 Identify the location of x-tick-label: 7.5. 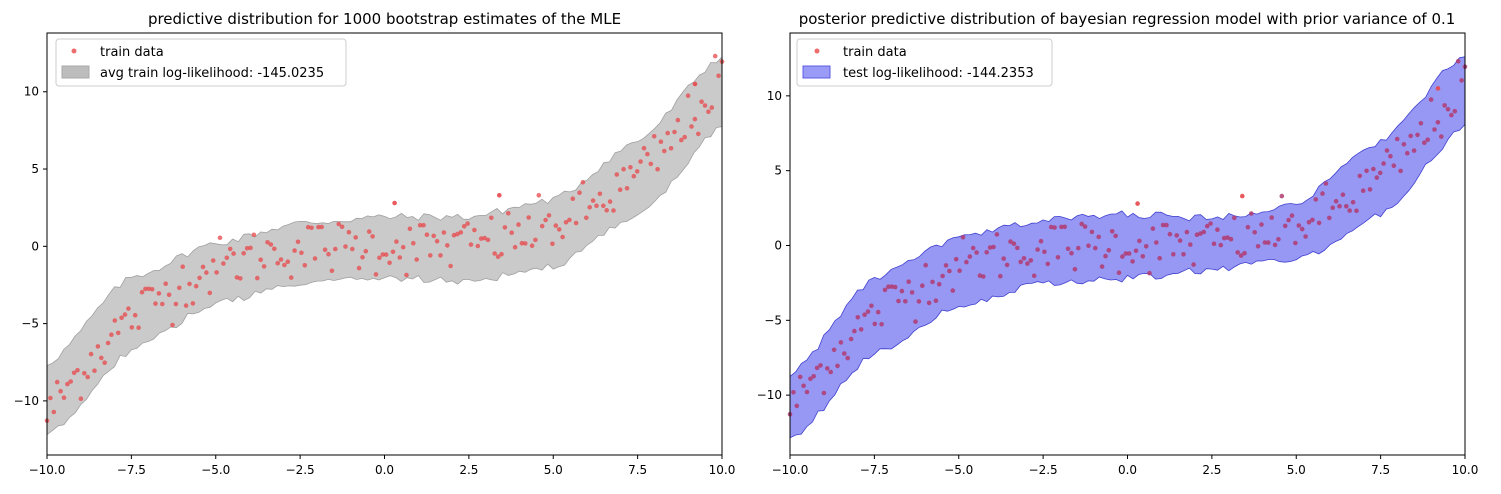
(1380, 470).